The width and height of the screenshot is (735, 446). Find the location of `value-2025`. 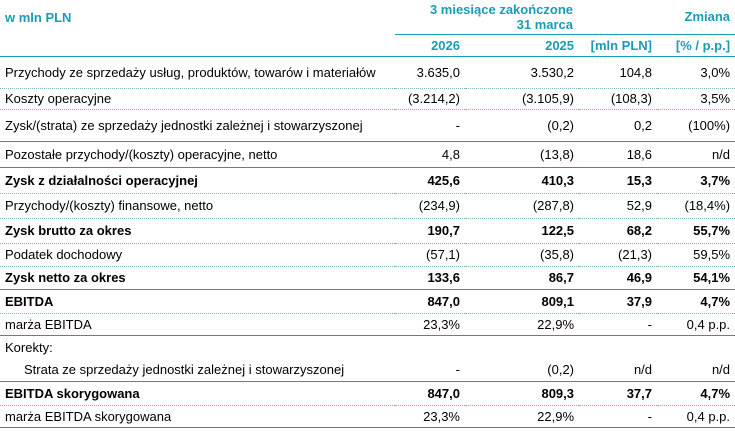

value-2025 is located at coordinates (522, 347).